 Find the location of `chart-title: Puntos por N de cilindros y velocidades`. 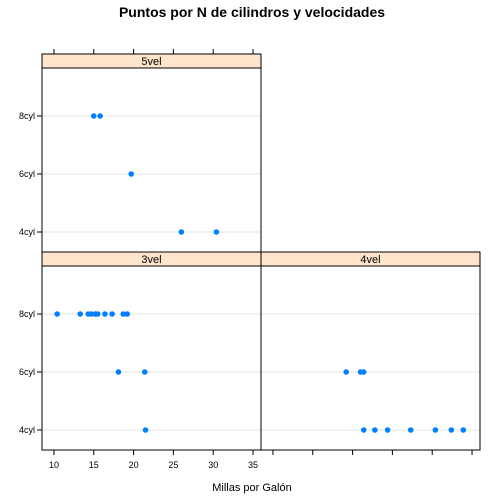

chart-title: Puntos por N de cilindros y velocidades is located at coordinates (252, 12).